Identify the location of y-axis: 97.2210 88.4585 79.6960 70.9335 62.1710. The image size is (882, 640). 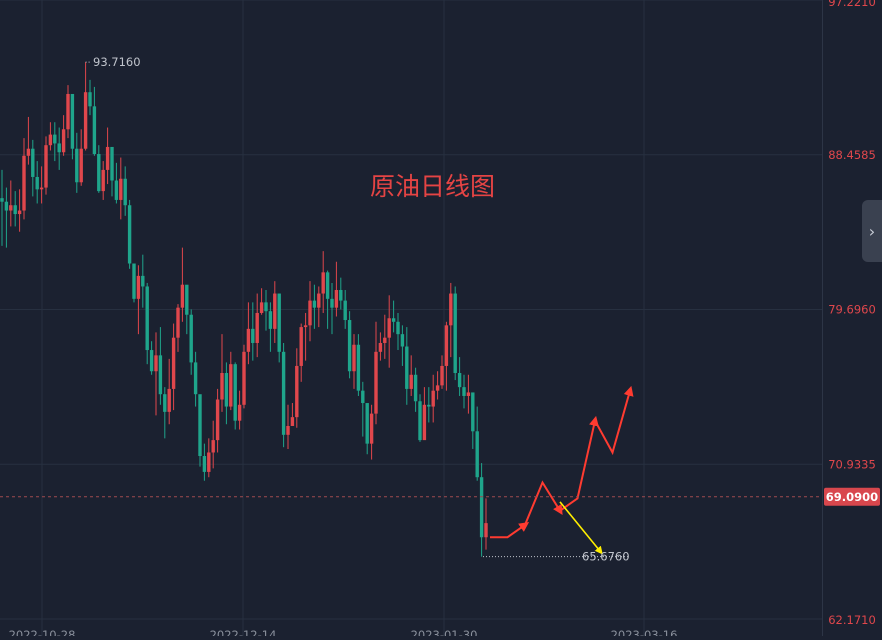
(852, 313).